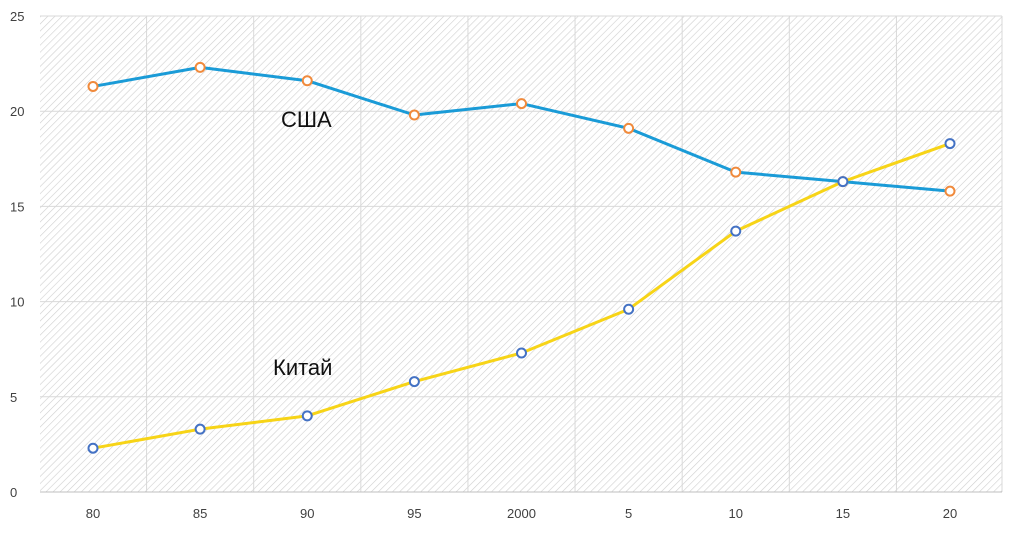 This screenshot has width=1024, height=533. What do you see at coordinates (302, 367) in the screenshot?
I see `series-label: Китай` at bounding box center [302, 367].